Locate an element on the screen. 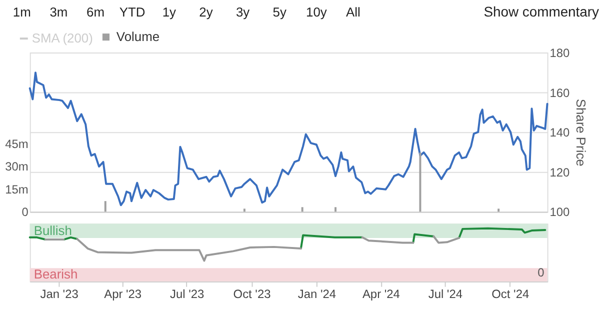  y2-tick-label: 0 is located at coordinates (25, 212).